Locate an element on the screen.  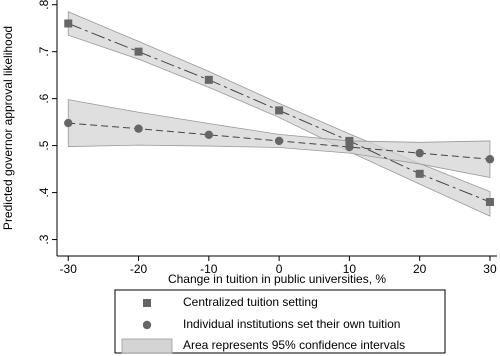
y-tick-label: .4 is located at coordinates (44, 192).